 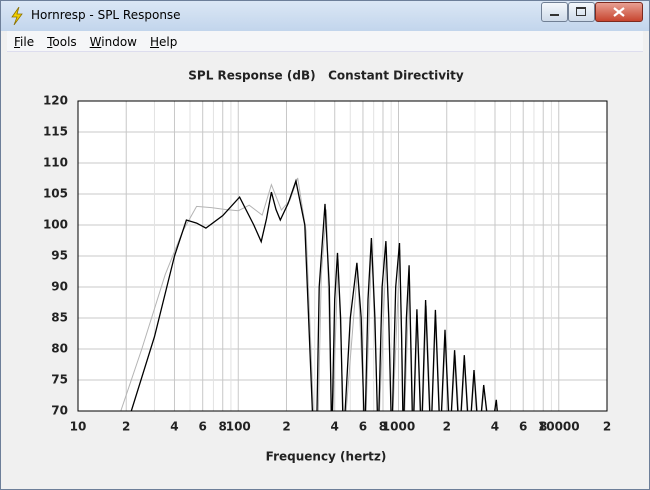 What do you see at coordinates (238, 427) in the screenshot?
I see `x-tick-label: 100` at bounding box center [238, 427].